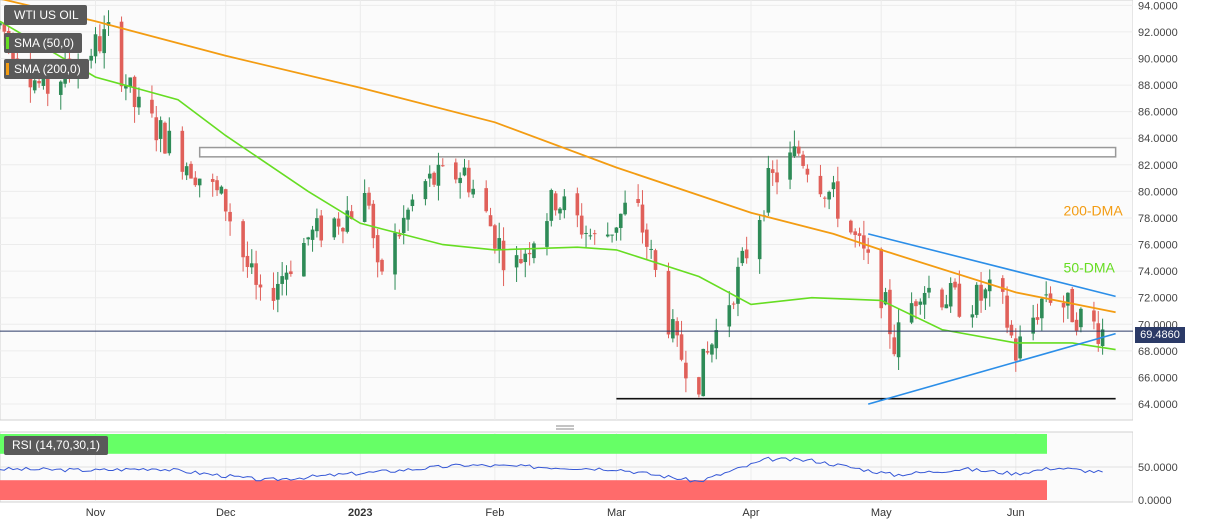 This screenshot has width=1207, height=526. Describe the element at coordinates (494, 513) in the screenshot. I see `x-tick-label: Feb` at that location.